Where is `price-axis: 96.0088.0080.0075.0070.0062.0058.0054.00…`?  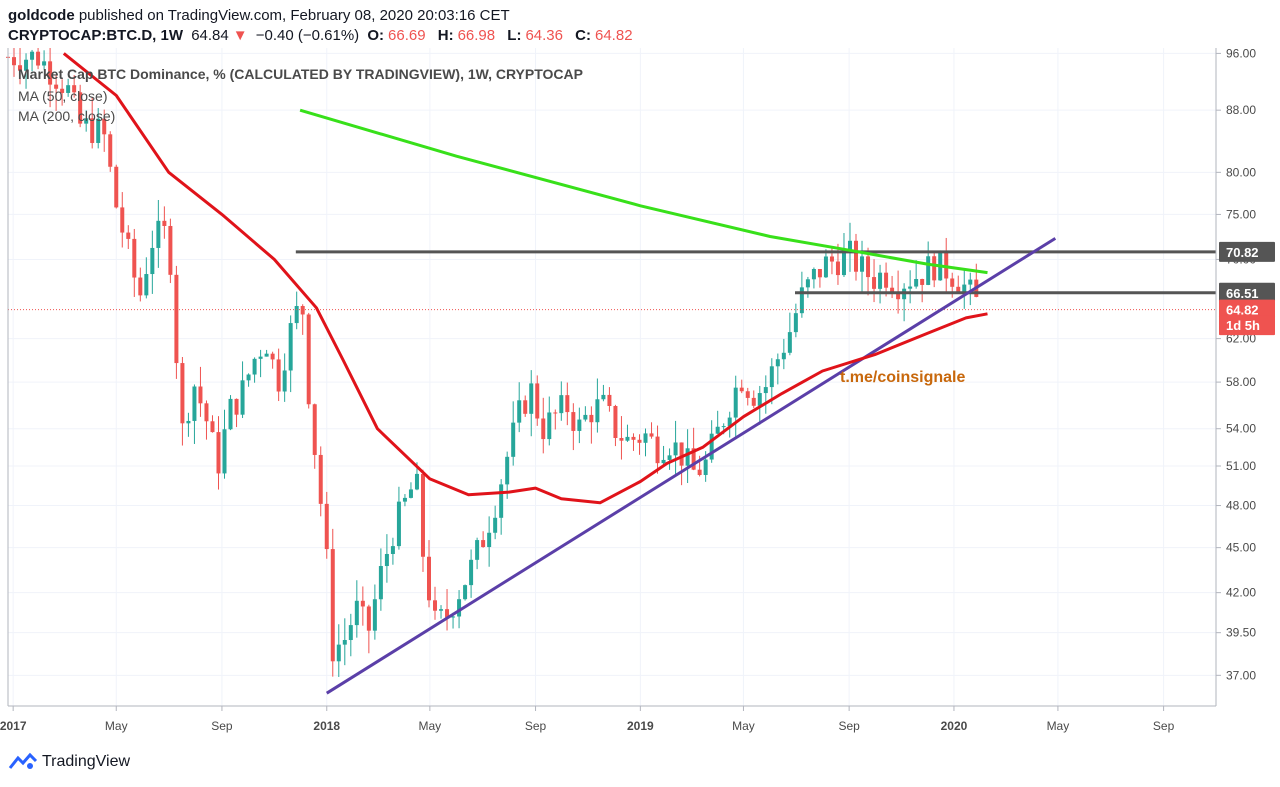 price-axis: 96.0088.0080.0075.0070.0062.0058.0054.00… is located at coordinates (1245, 377).